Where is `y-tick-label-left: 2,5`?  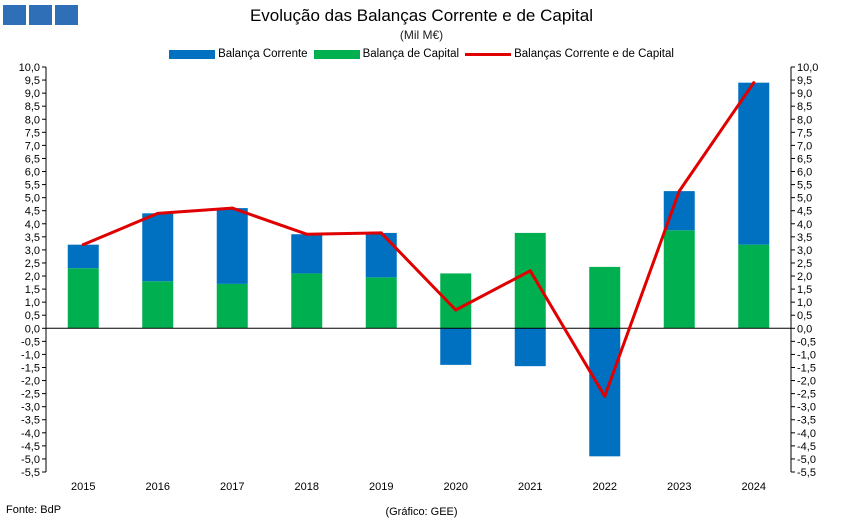 y-tick-label-left: 2,5 is located at coordinates (32, 264).